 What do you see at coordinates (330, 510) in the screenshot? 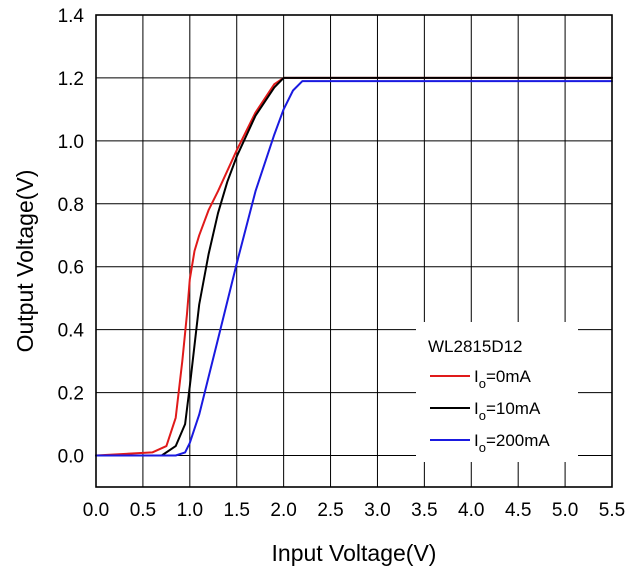
I see `x-tick-label: 2.5` at bounding box center [330, 510].